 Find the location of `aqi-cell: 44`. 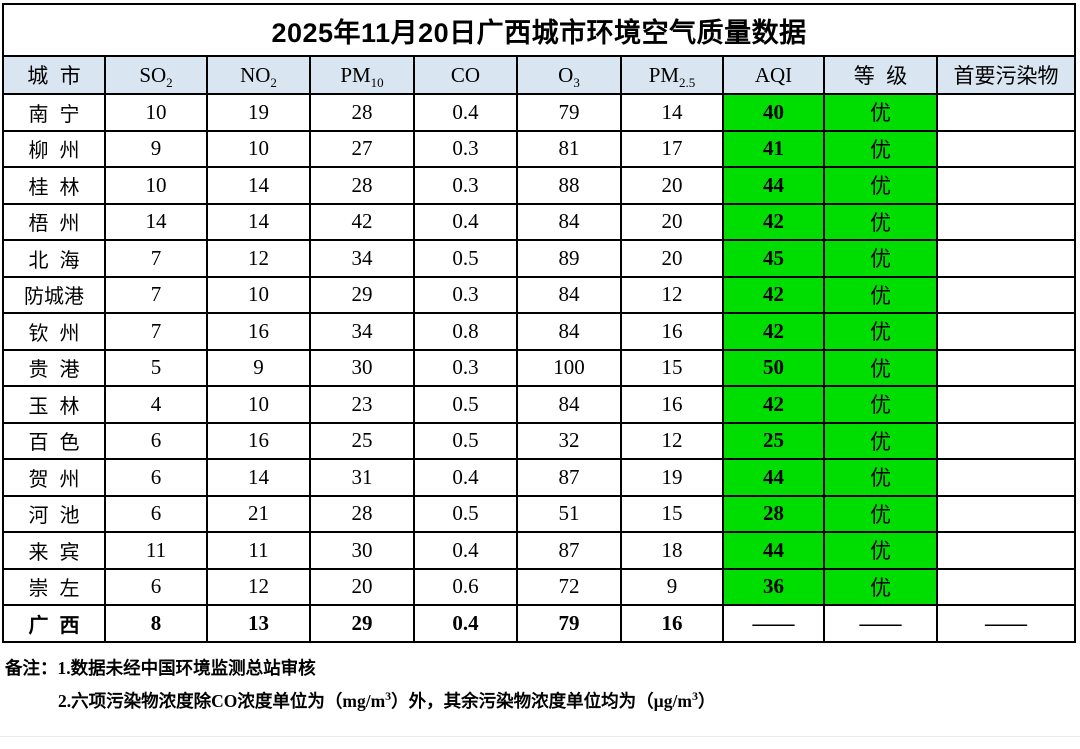

aqi-cell: 44 is located at coordinates (773, 185).